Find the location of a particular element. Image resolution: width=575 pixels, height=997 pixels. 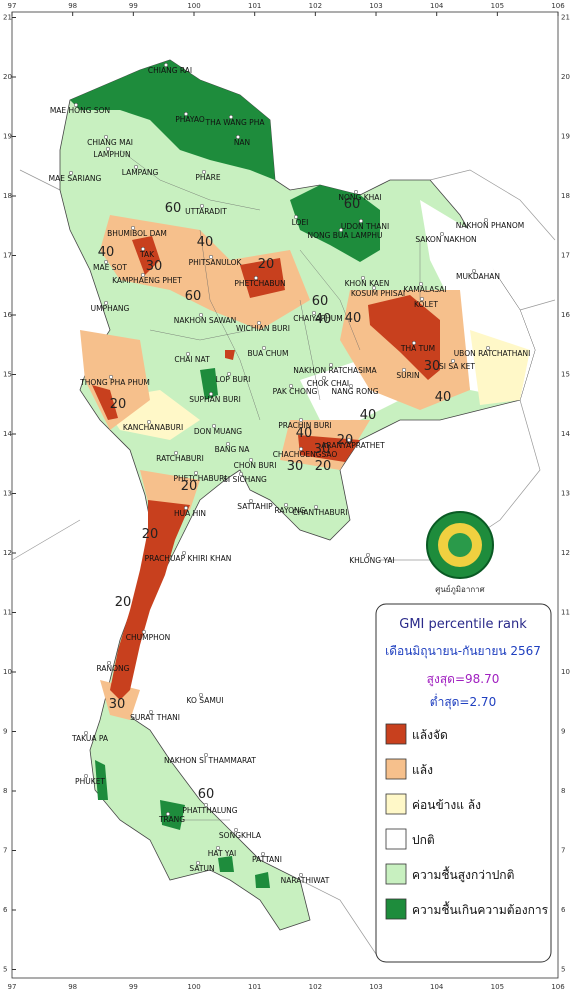

lat-label-right: 8 is located at coordinates (563, 791).